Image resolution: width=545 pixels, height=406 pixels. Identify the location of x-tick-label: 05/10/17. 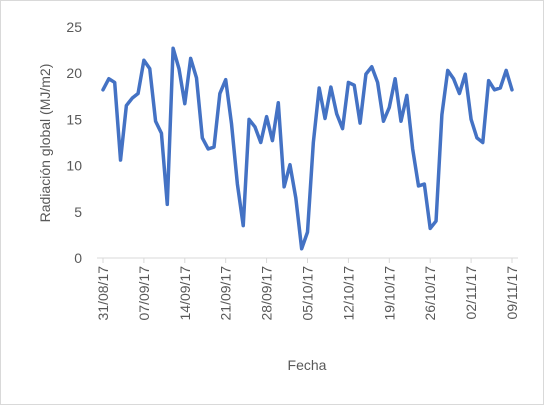
(308, 293).